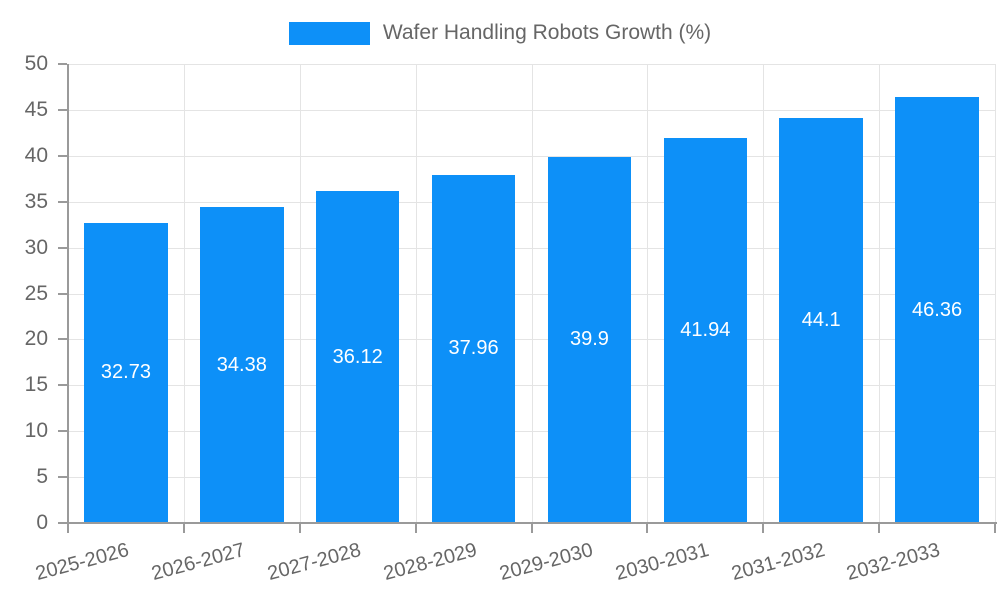  What do you see at coordinates (36, 201) in the screenshot?
I see `y-tick-label: 35` at bounding box center [36, 201].